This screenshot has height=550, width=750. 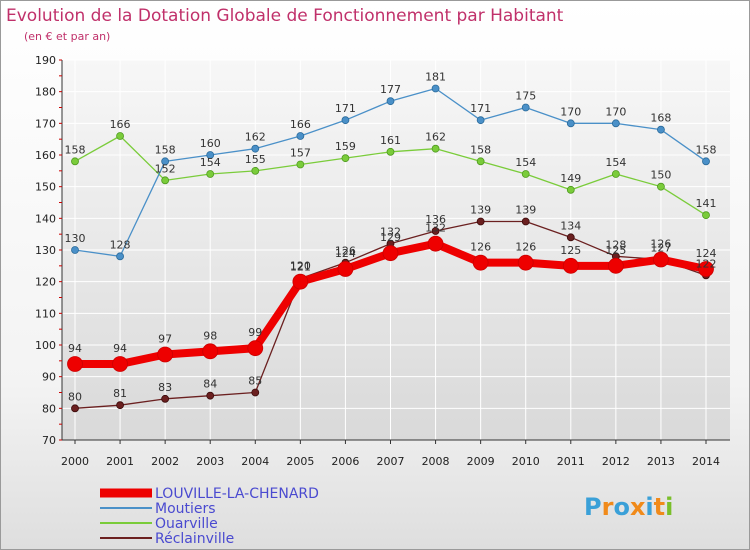 I want to click on brand-letter: o, so click(x=621, y=507).